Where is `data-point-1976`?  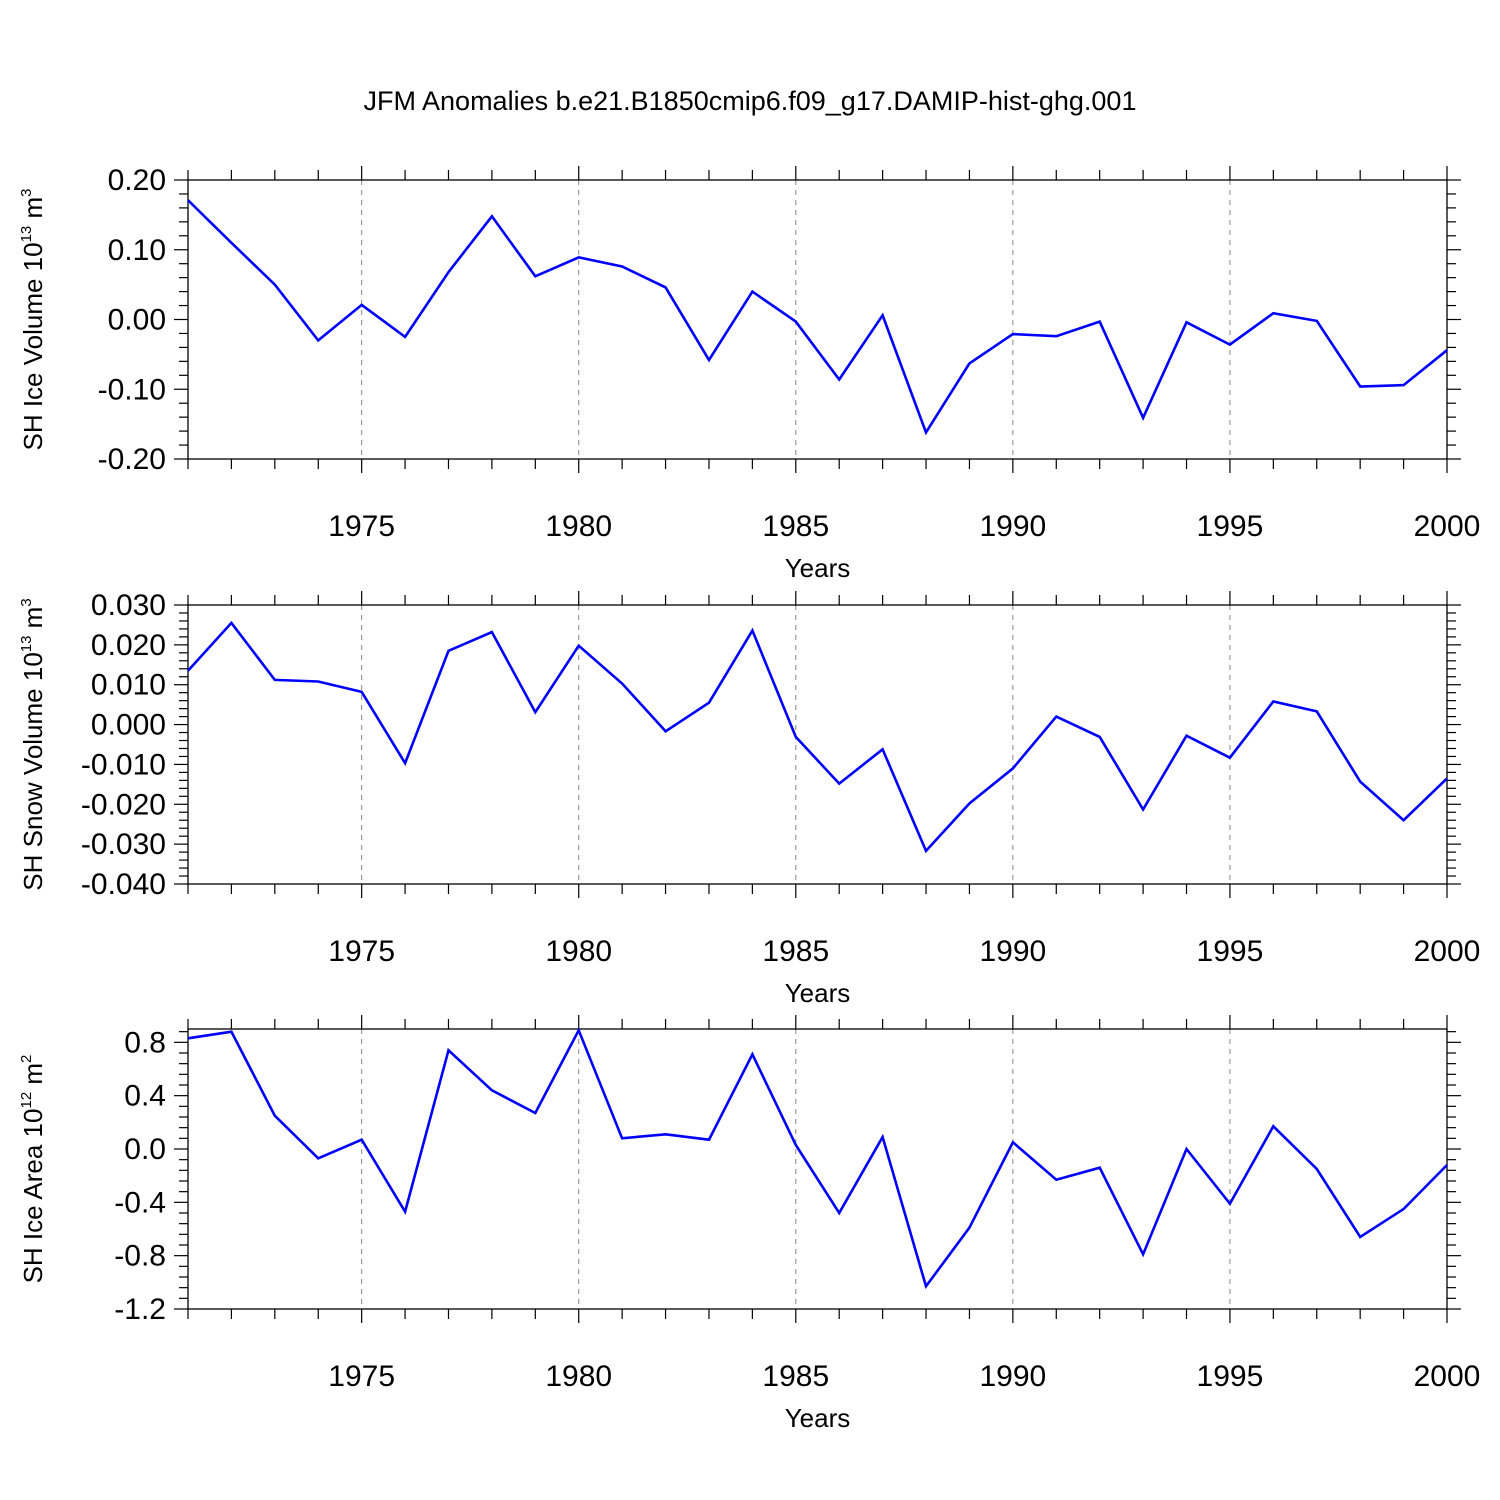 data-point-1976 is located at coordinates (405, 337).